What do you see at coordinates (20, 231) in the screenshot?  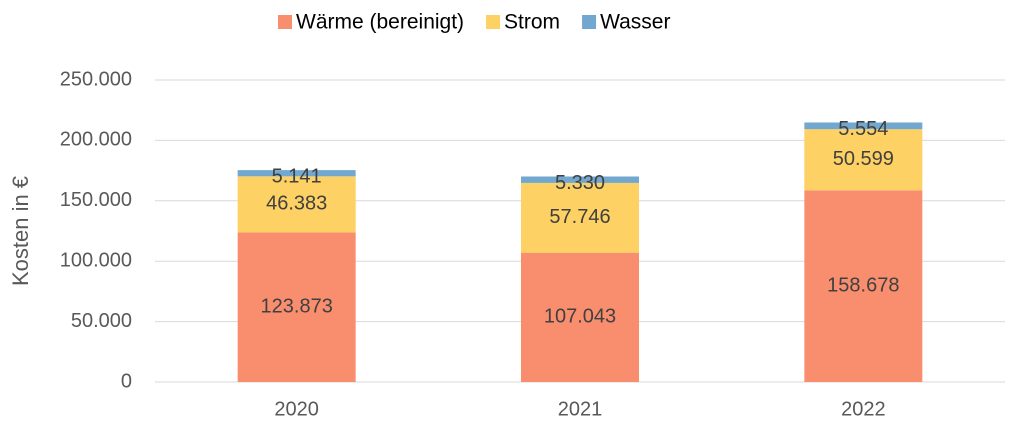 I see `y-axis-label: Kosten in €` at bounding box center [20, 231].